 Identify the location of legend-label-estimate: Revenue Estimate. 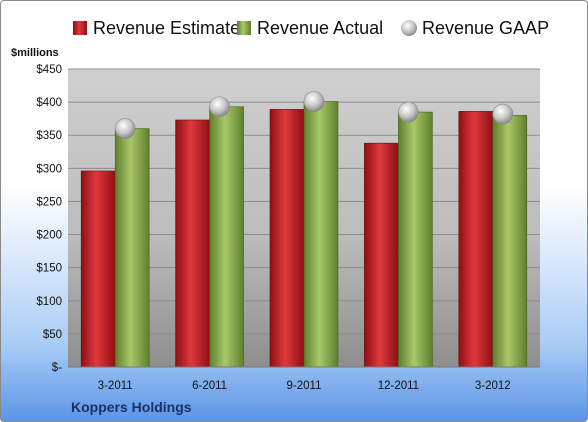
(166, 28).